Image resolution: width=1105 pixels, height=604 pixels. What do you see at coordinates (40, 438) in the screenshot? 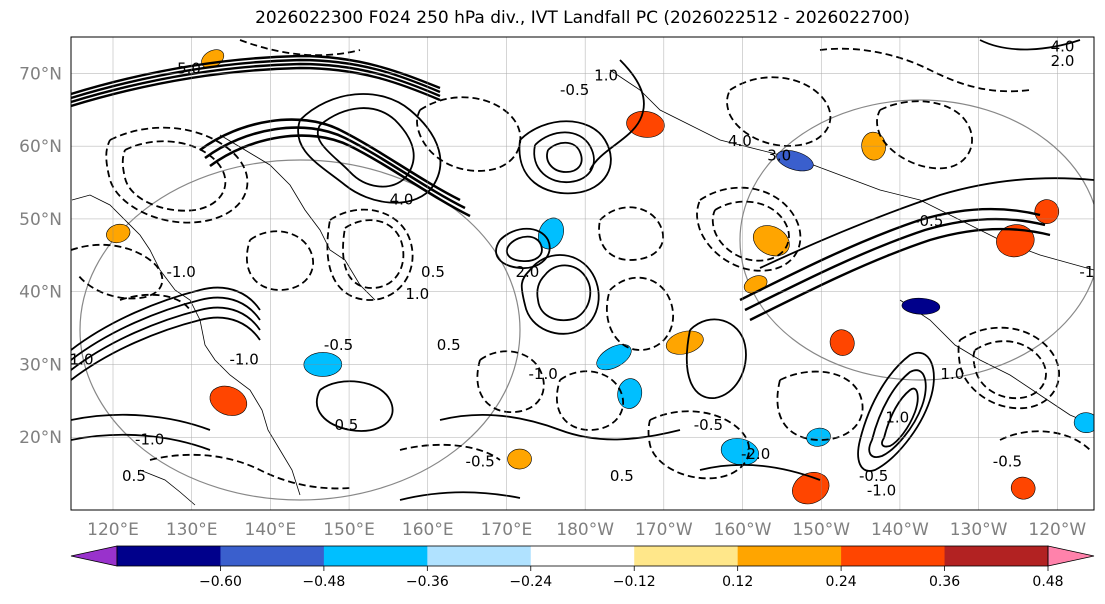
I see `lat-tick-label: 20°N` at bounding box center [40, 438].